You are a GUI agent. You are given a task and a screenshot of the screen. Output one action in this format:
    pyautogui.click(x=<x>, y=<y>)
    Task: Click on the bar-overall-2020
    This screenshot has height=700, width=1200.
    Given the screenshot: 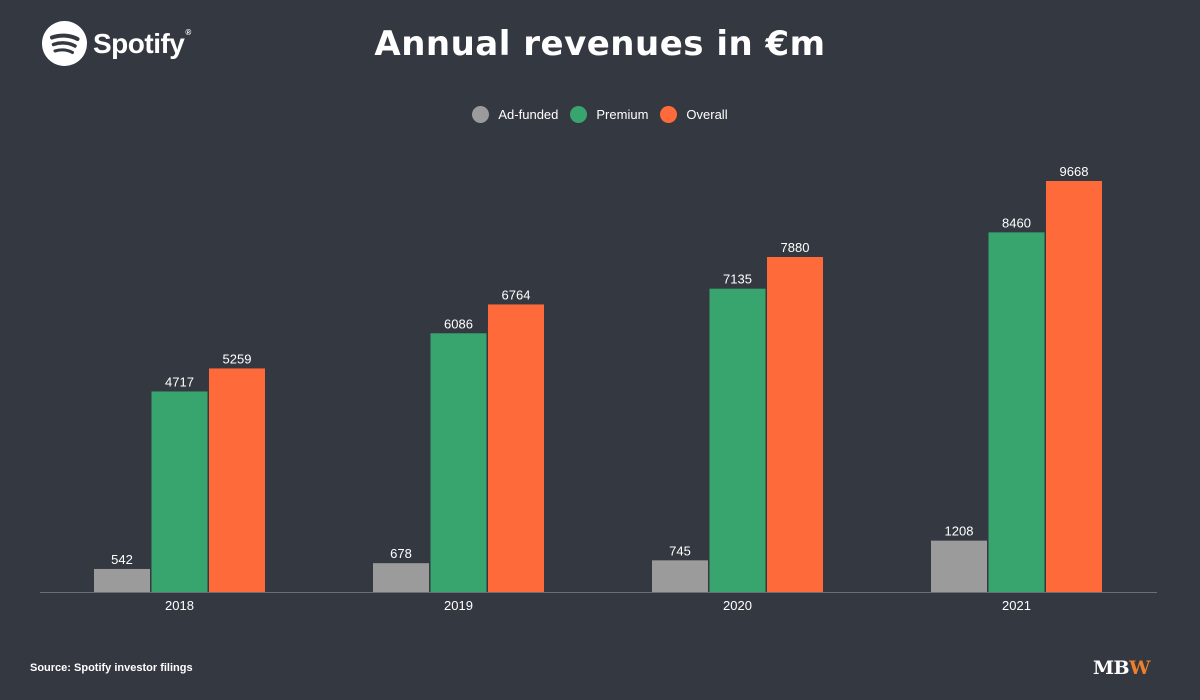 What is the action you would take?
    pyautogui.click(x=795, y=424)
    